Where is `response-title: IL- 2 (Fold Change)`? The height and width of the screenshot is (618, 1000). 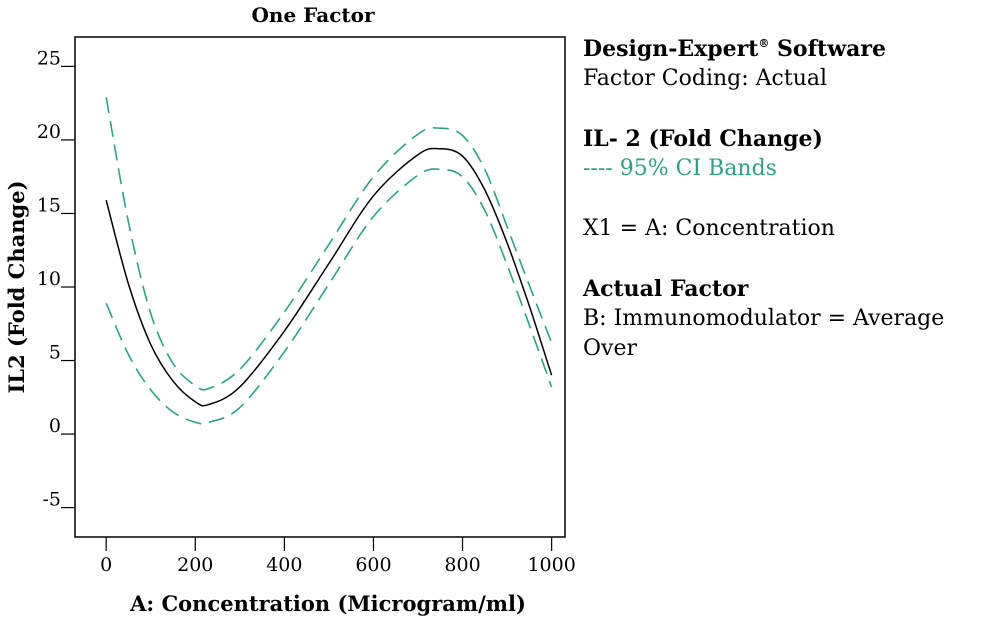
response-title: IL- 2 (Fold Change) is located at coordinates (703, 139).